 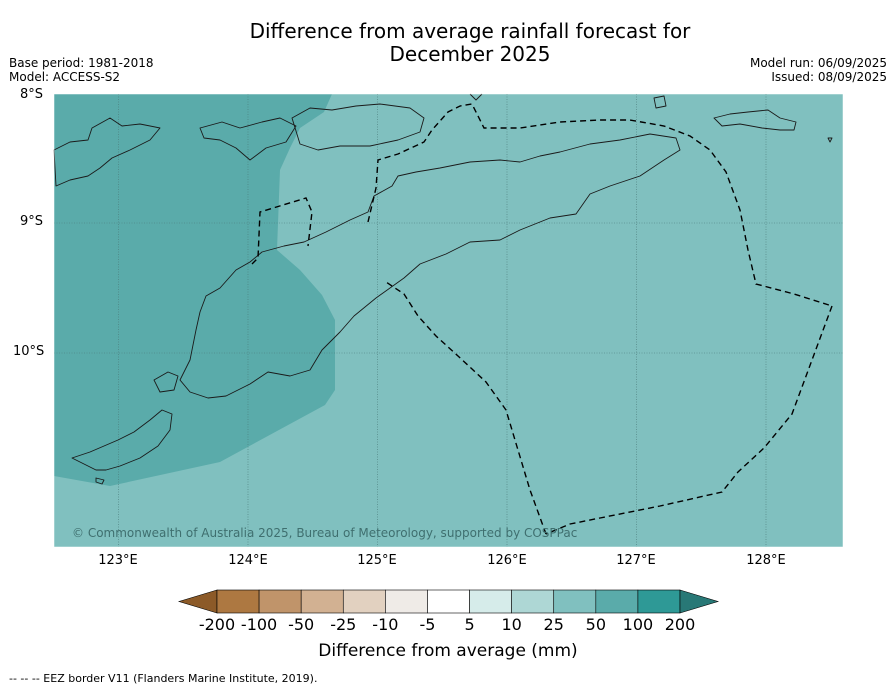 I want to click on lon-label-127e: 127°E, so click(x=636, y=560).